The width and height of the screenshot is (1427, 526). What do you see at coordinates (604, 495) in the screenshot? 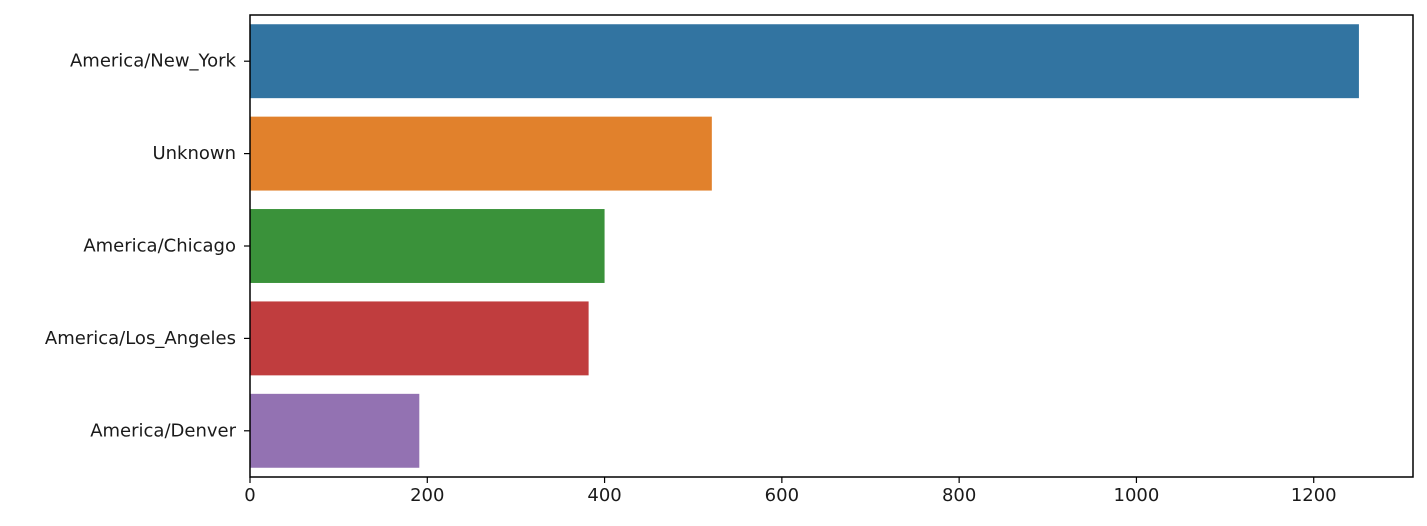
I see `x-tick-label: 400` at bounding box center [604, 495].